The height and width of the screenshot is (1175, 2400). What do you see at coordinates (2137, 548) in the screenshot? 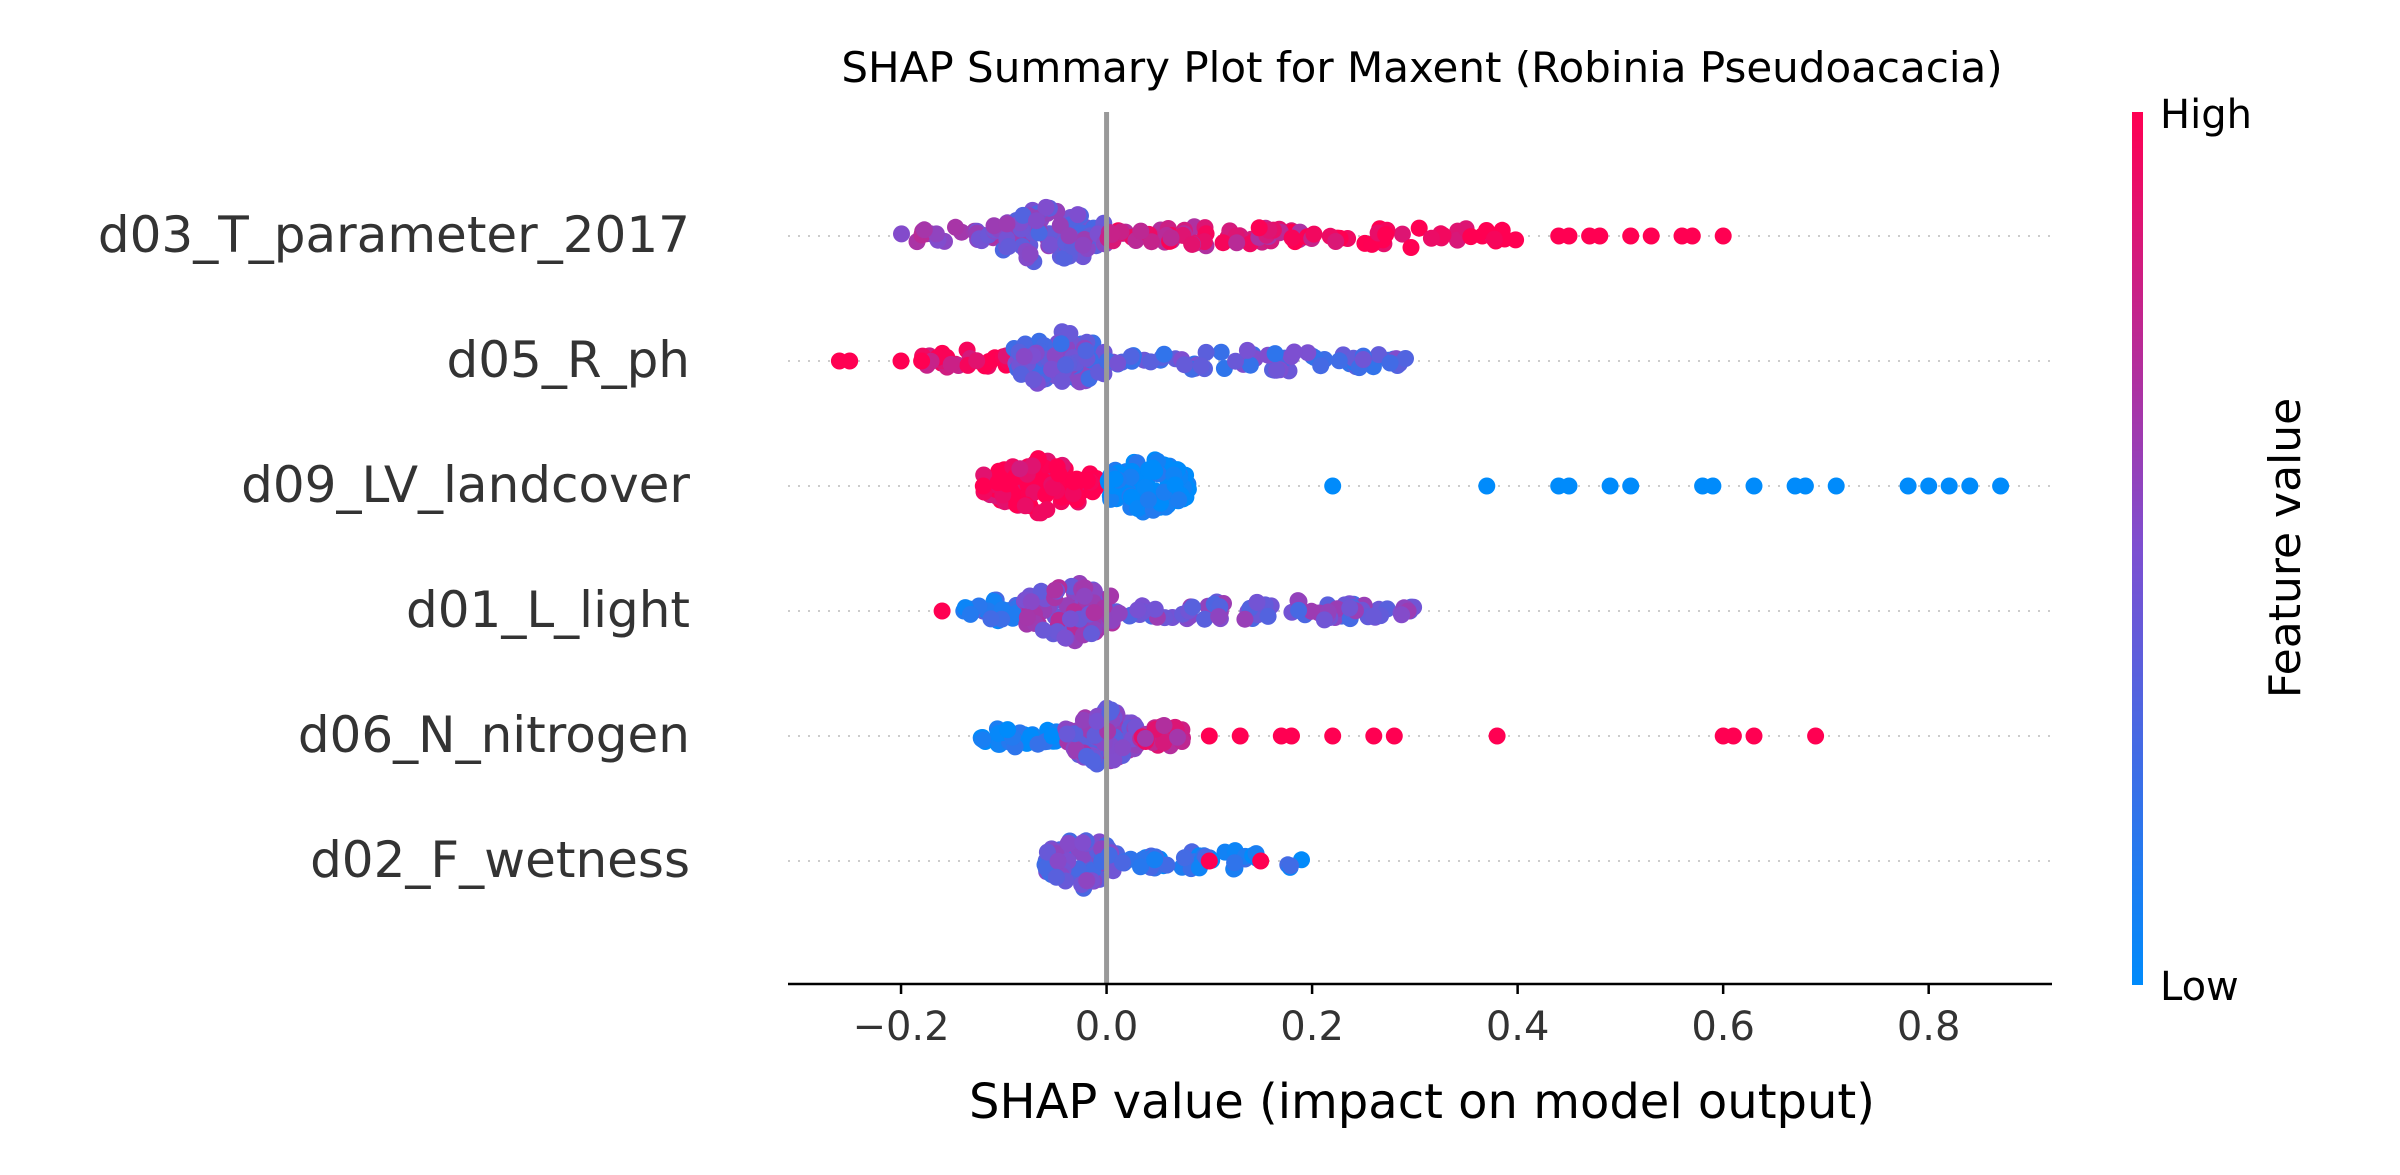
I see `colorbar-gradient` at bounding box center [2137, 548].